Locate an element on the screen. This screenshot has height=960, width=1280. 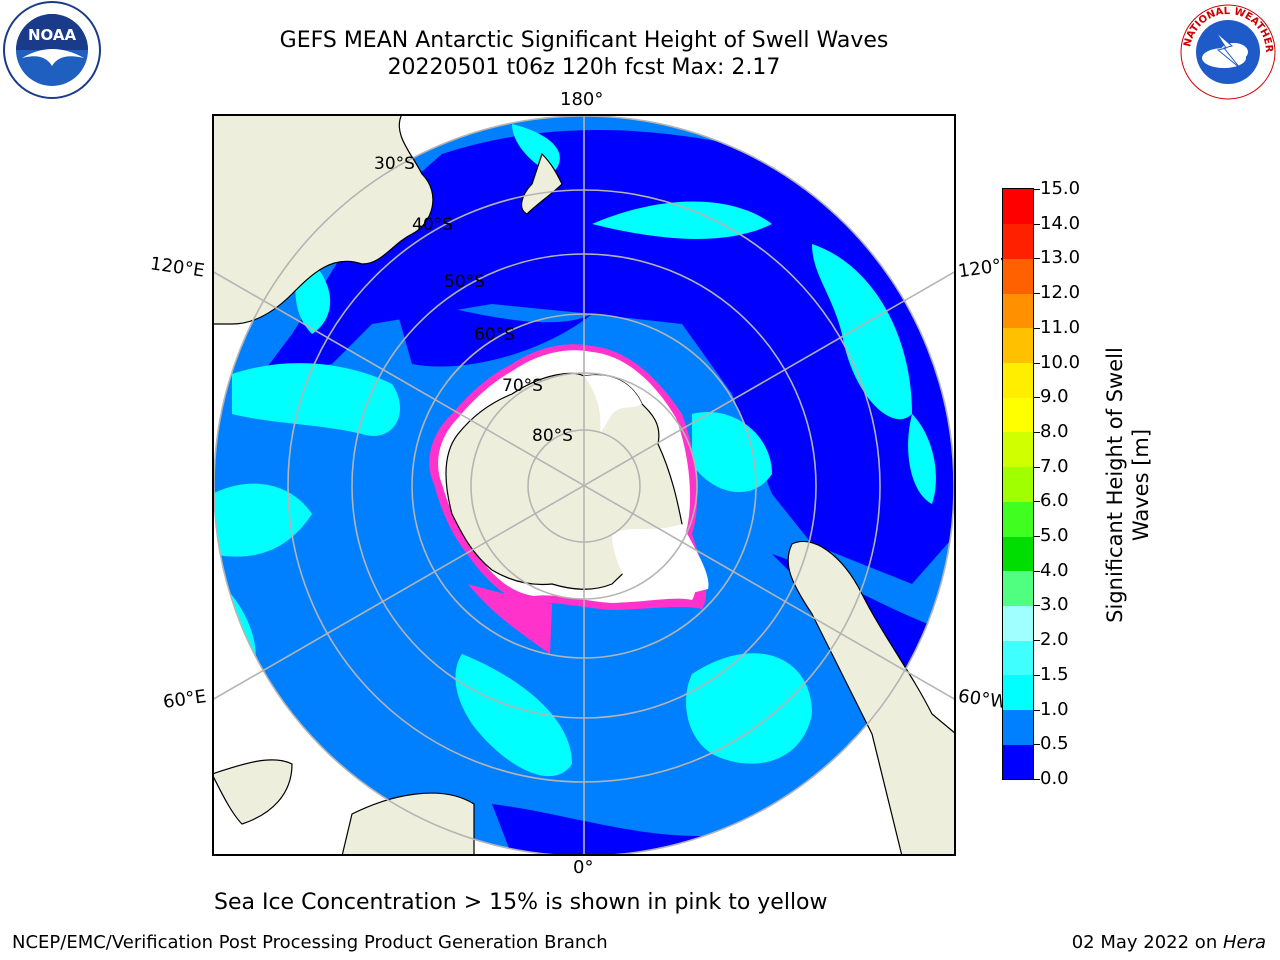
south-america-land is located at coordinates (870, 697).